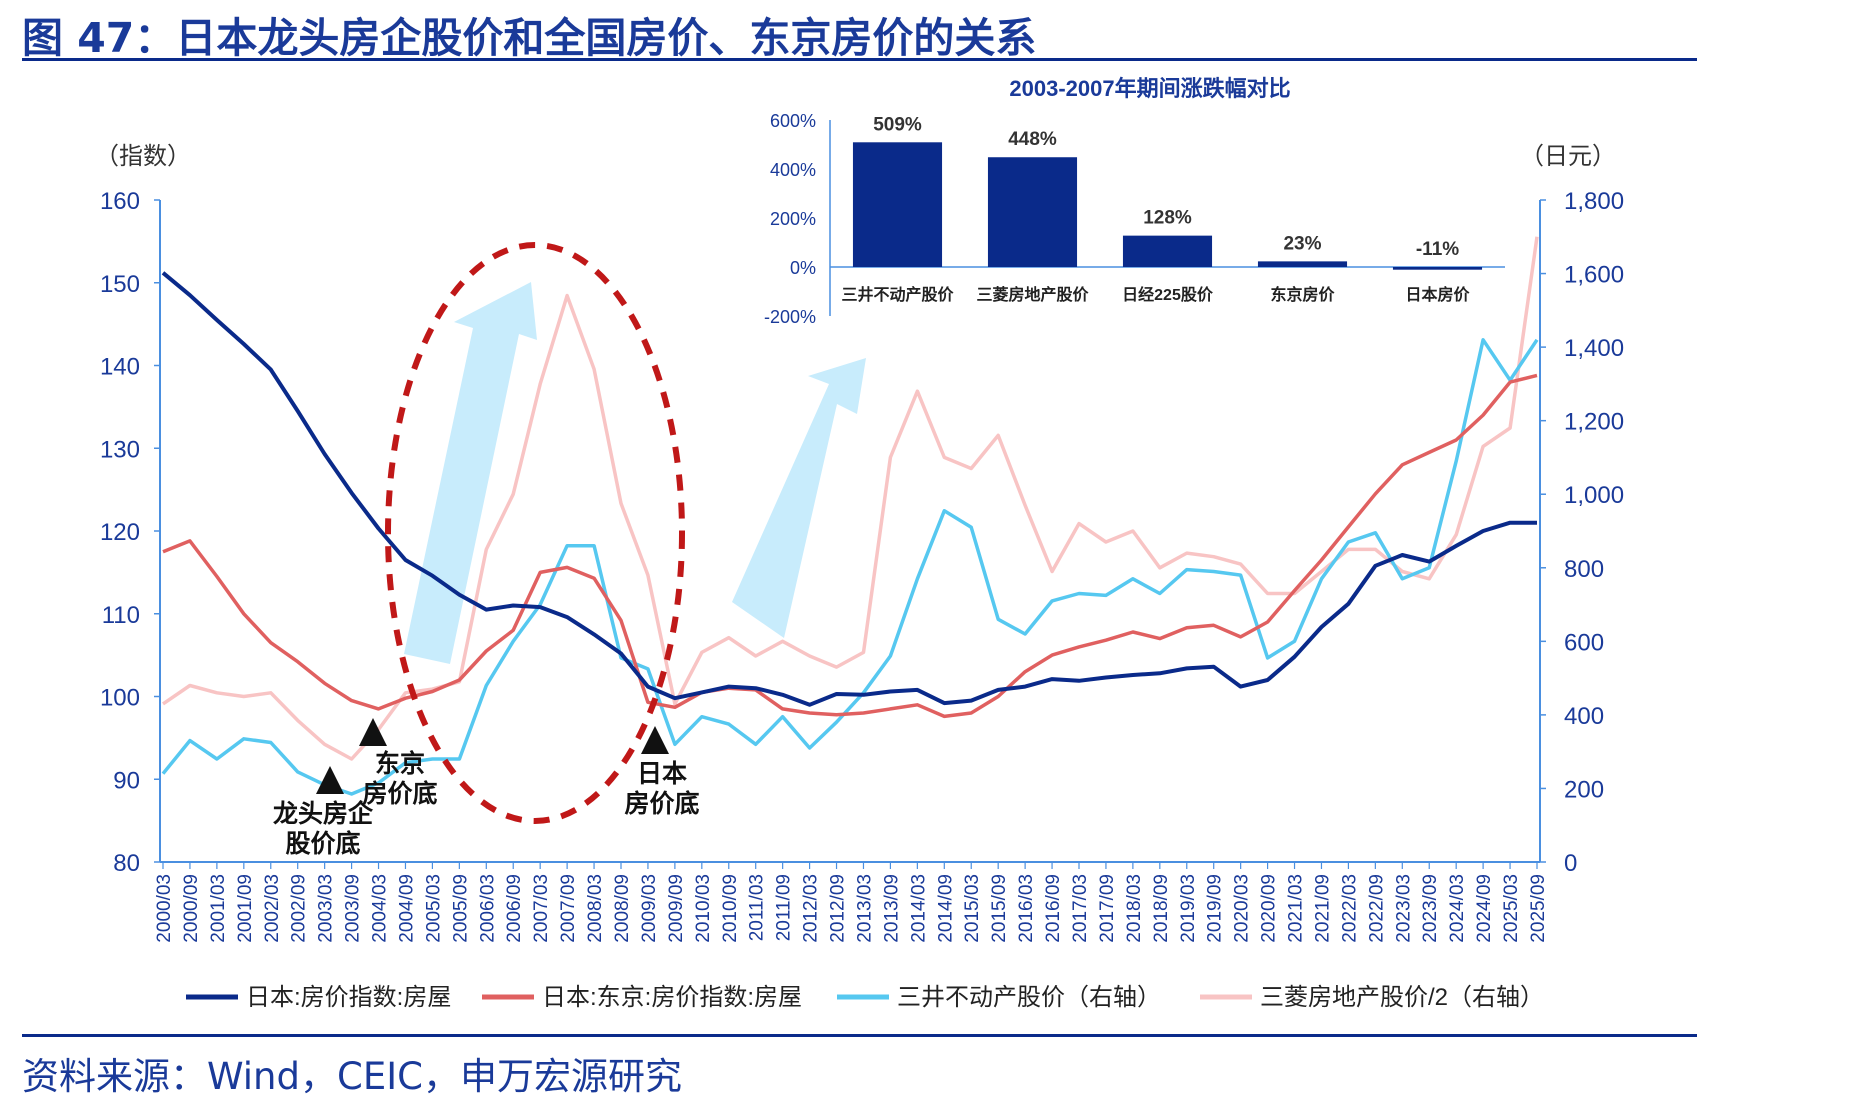 Image resolution: width=1871 pixels, height=1100 pixels. What do you see at coordinates (793, 219) in the screenshot?
I see `inset-tick-label: 200%` at bounding box center [793, 219].